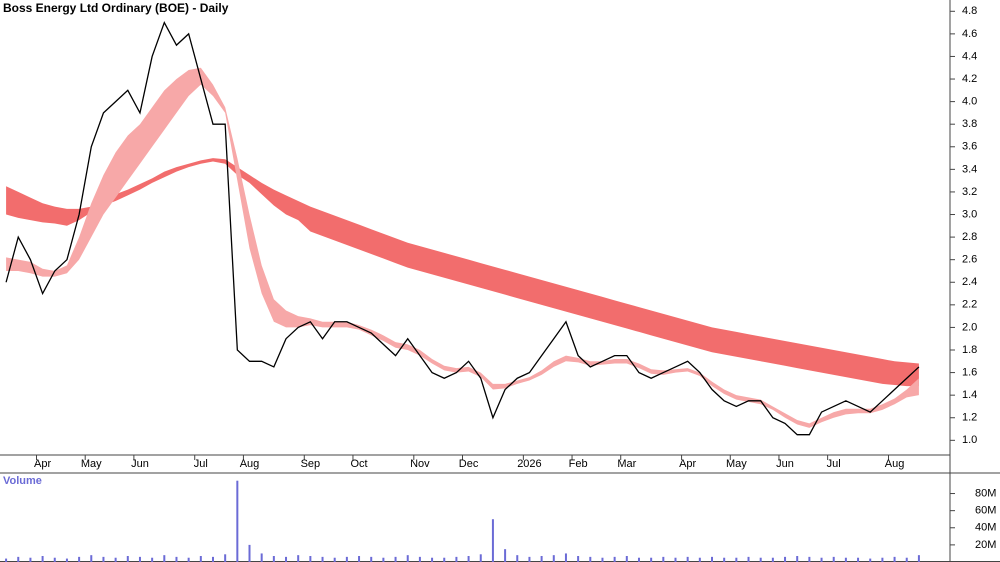 The height and width of the screenshot is (562, 1000). I want to click on x-tick-label: 2026, so click(529, 464).